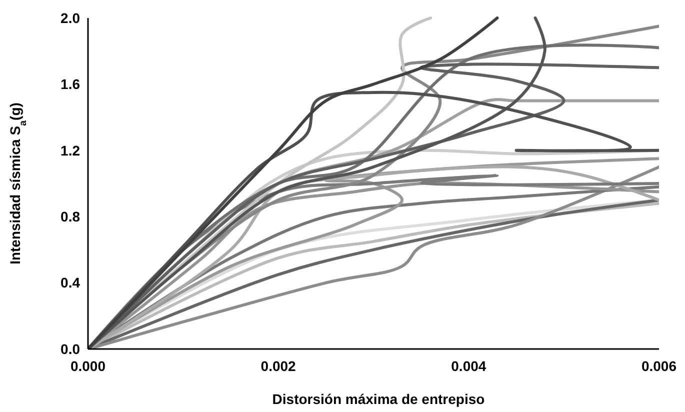  I want to click on x-tick-label: 0.002, so click(278, 366).